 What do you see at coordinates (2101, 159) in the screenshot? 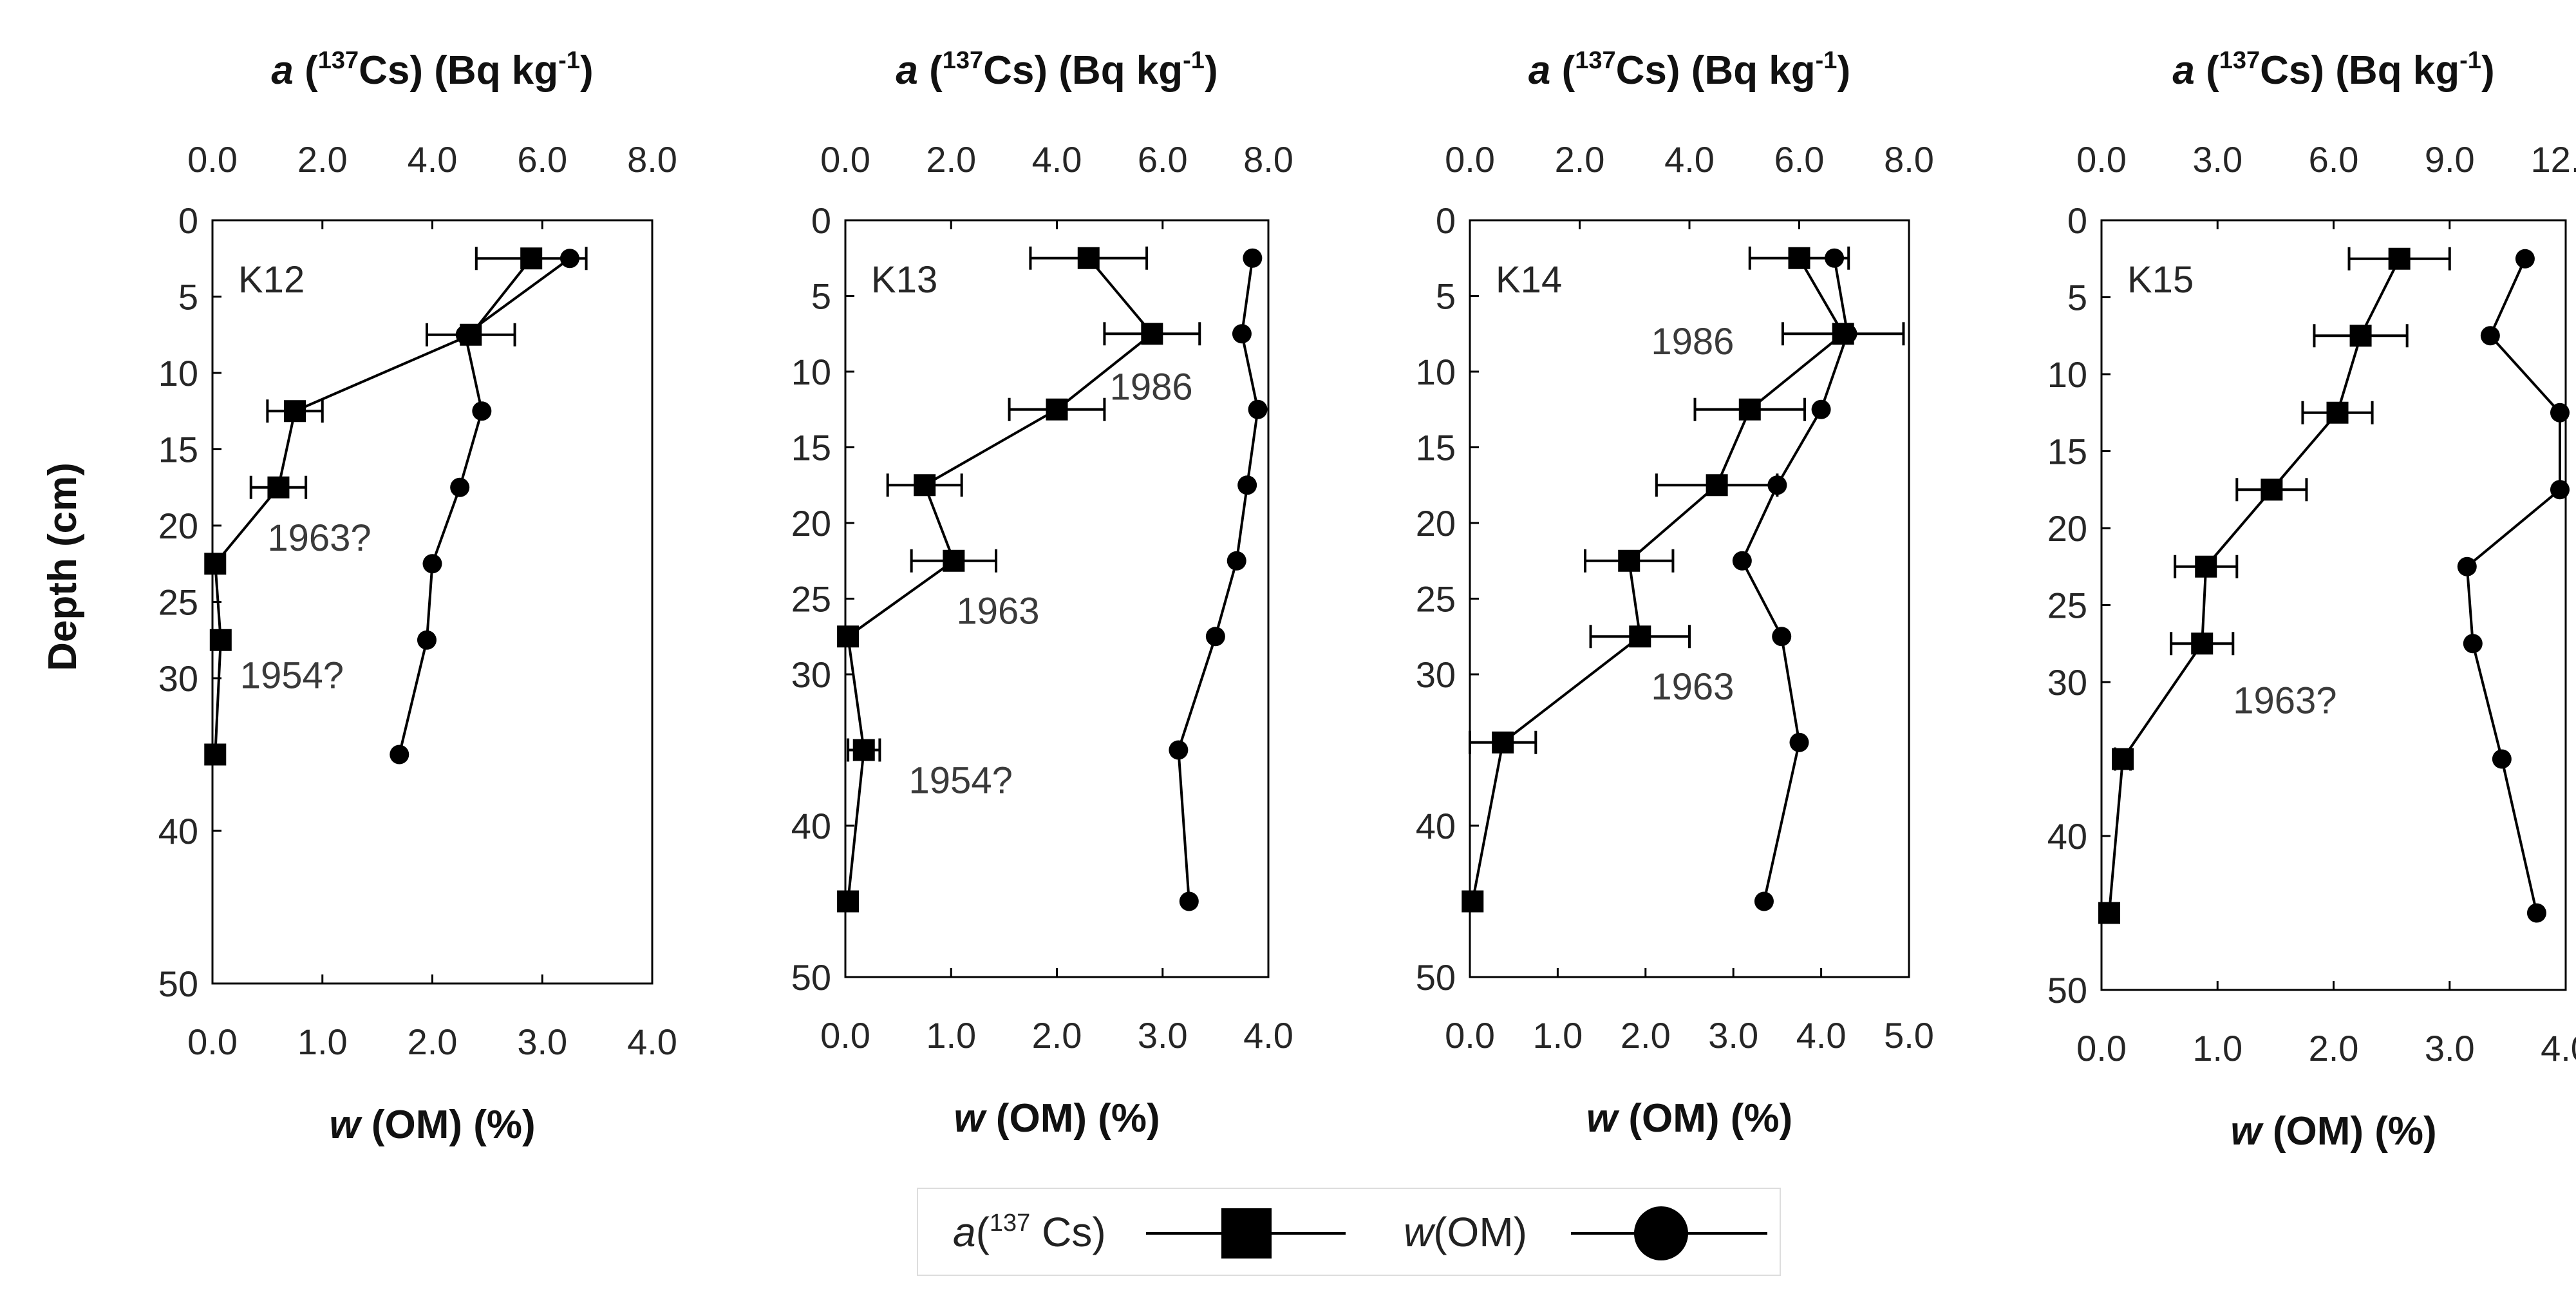
I see `top-tick-label: 0.0` at bounding box center [2101, 159].